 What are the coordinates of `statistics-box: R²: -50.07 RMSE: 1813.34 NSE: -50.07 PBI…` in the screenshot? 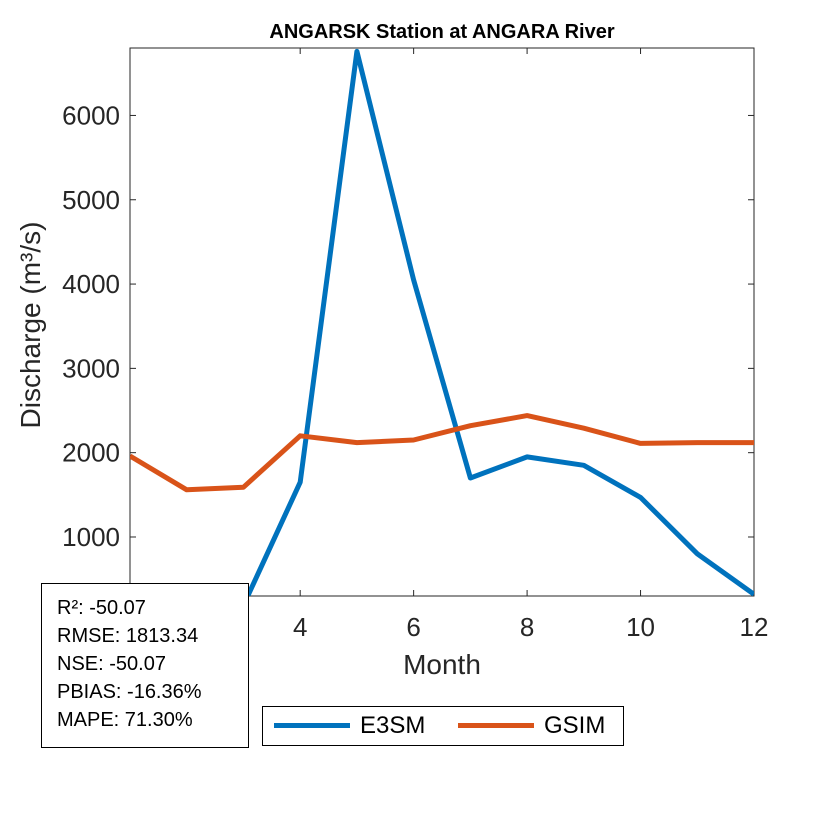 It's located at (145, 665).